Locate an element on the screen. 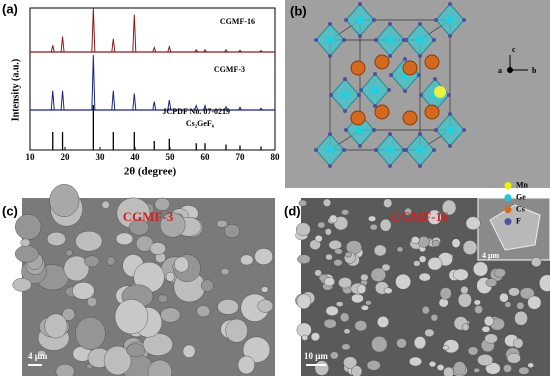 Image resolution: width=550 pixels, height=376 pixels. x-axis-label: 2θ (degree) is located at coordinates (150, 172).